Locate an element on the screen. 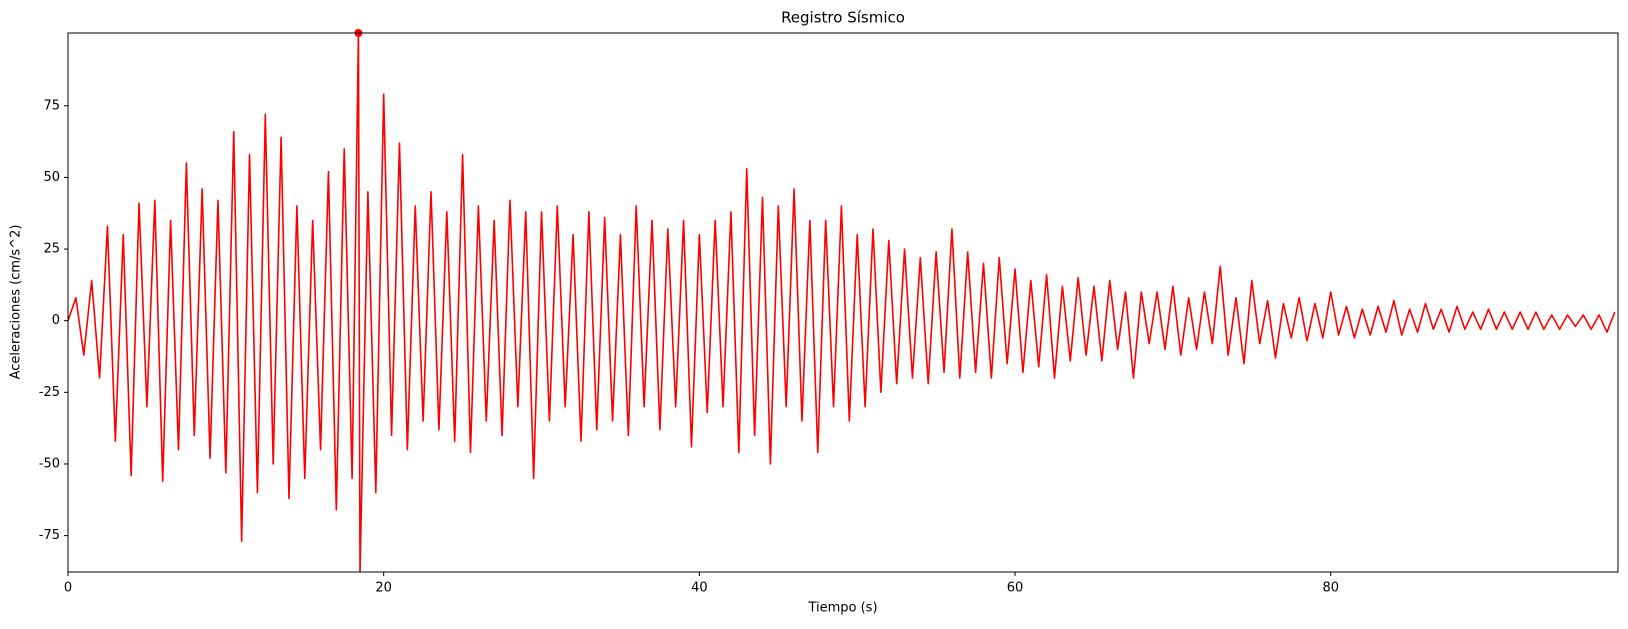  y-axis-label: Aceleraciones (cm/s^2) is located at coordinates (16, 302).